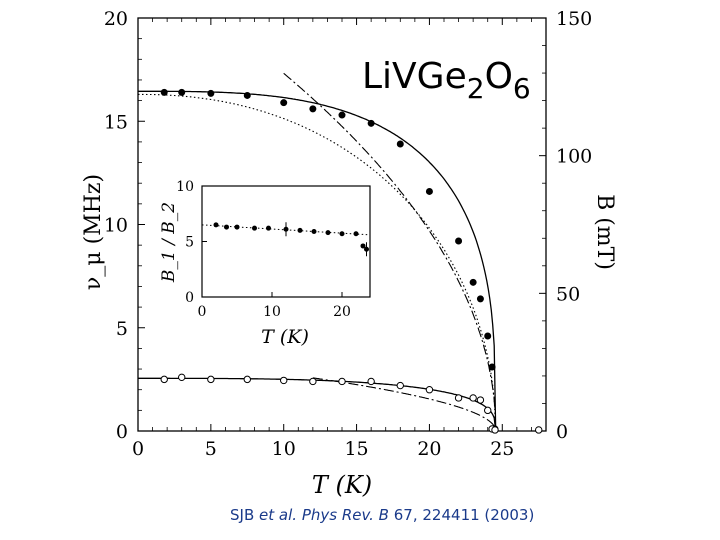  I want to click on x-tick-label: 25, so click(502, 449).